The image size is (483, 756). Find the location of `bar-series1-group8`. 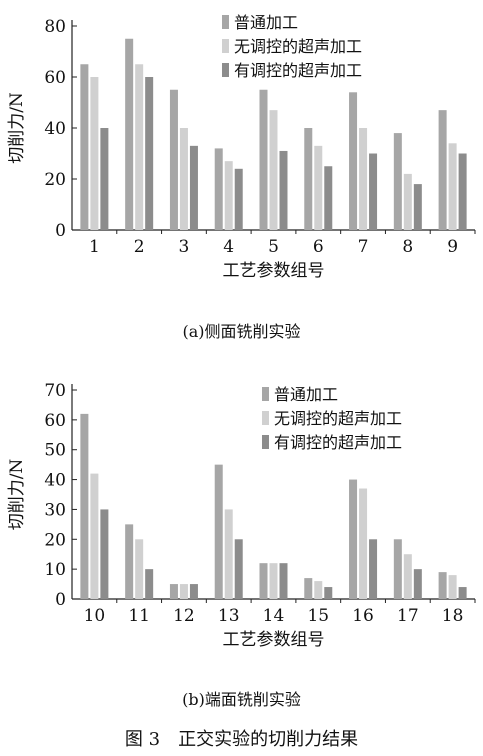

bar-series1-group8 is located at coordinates (397, 181).